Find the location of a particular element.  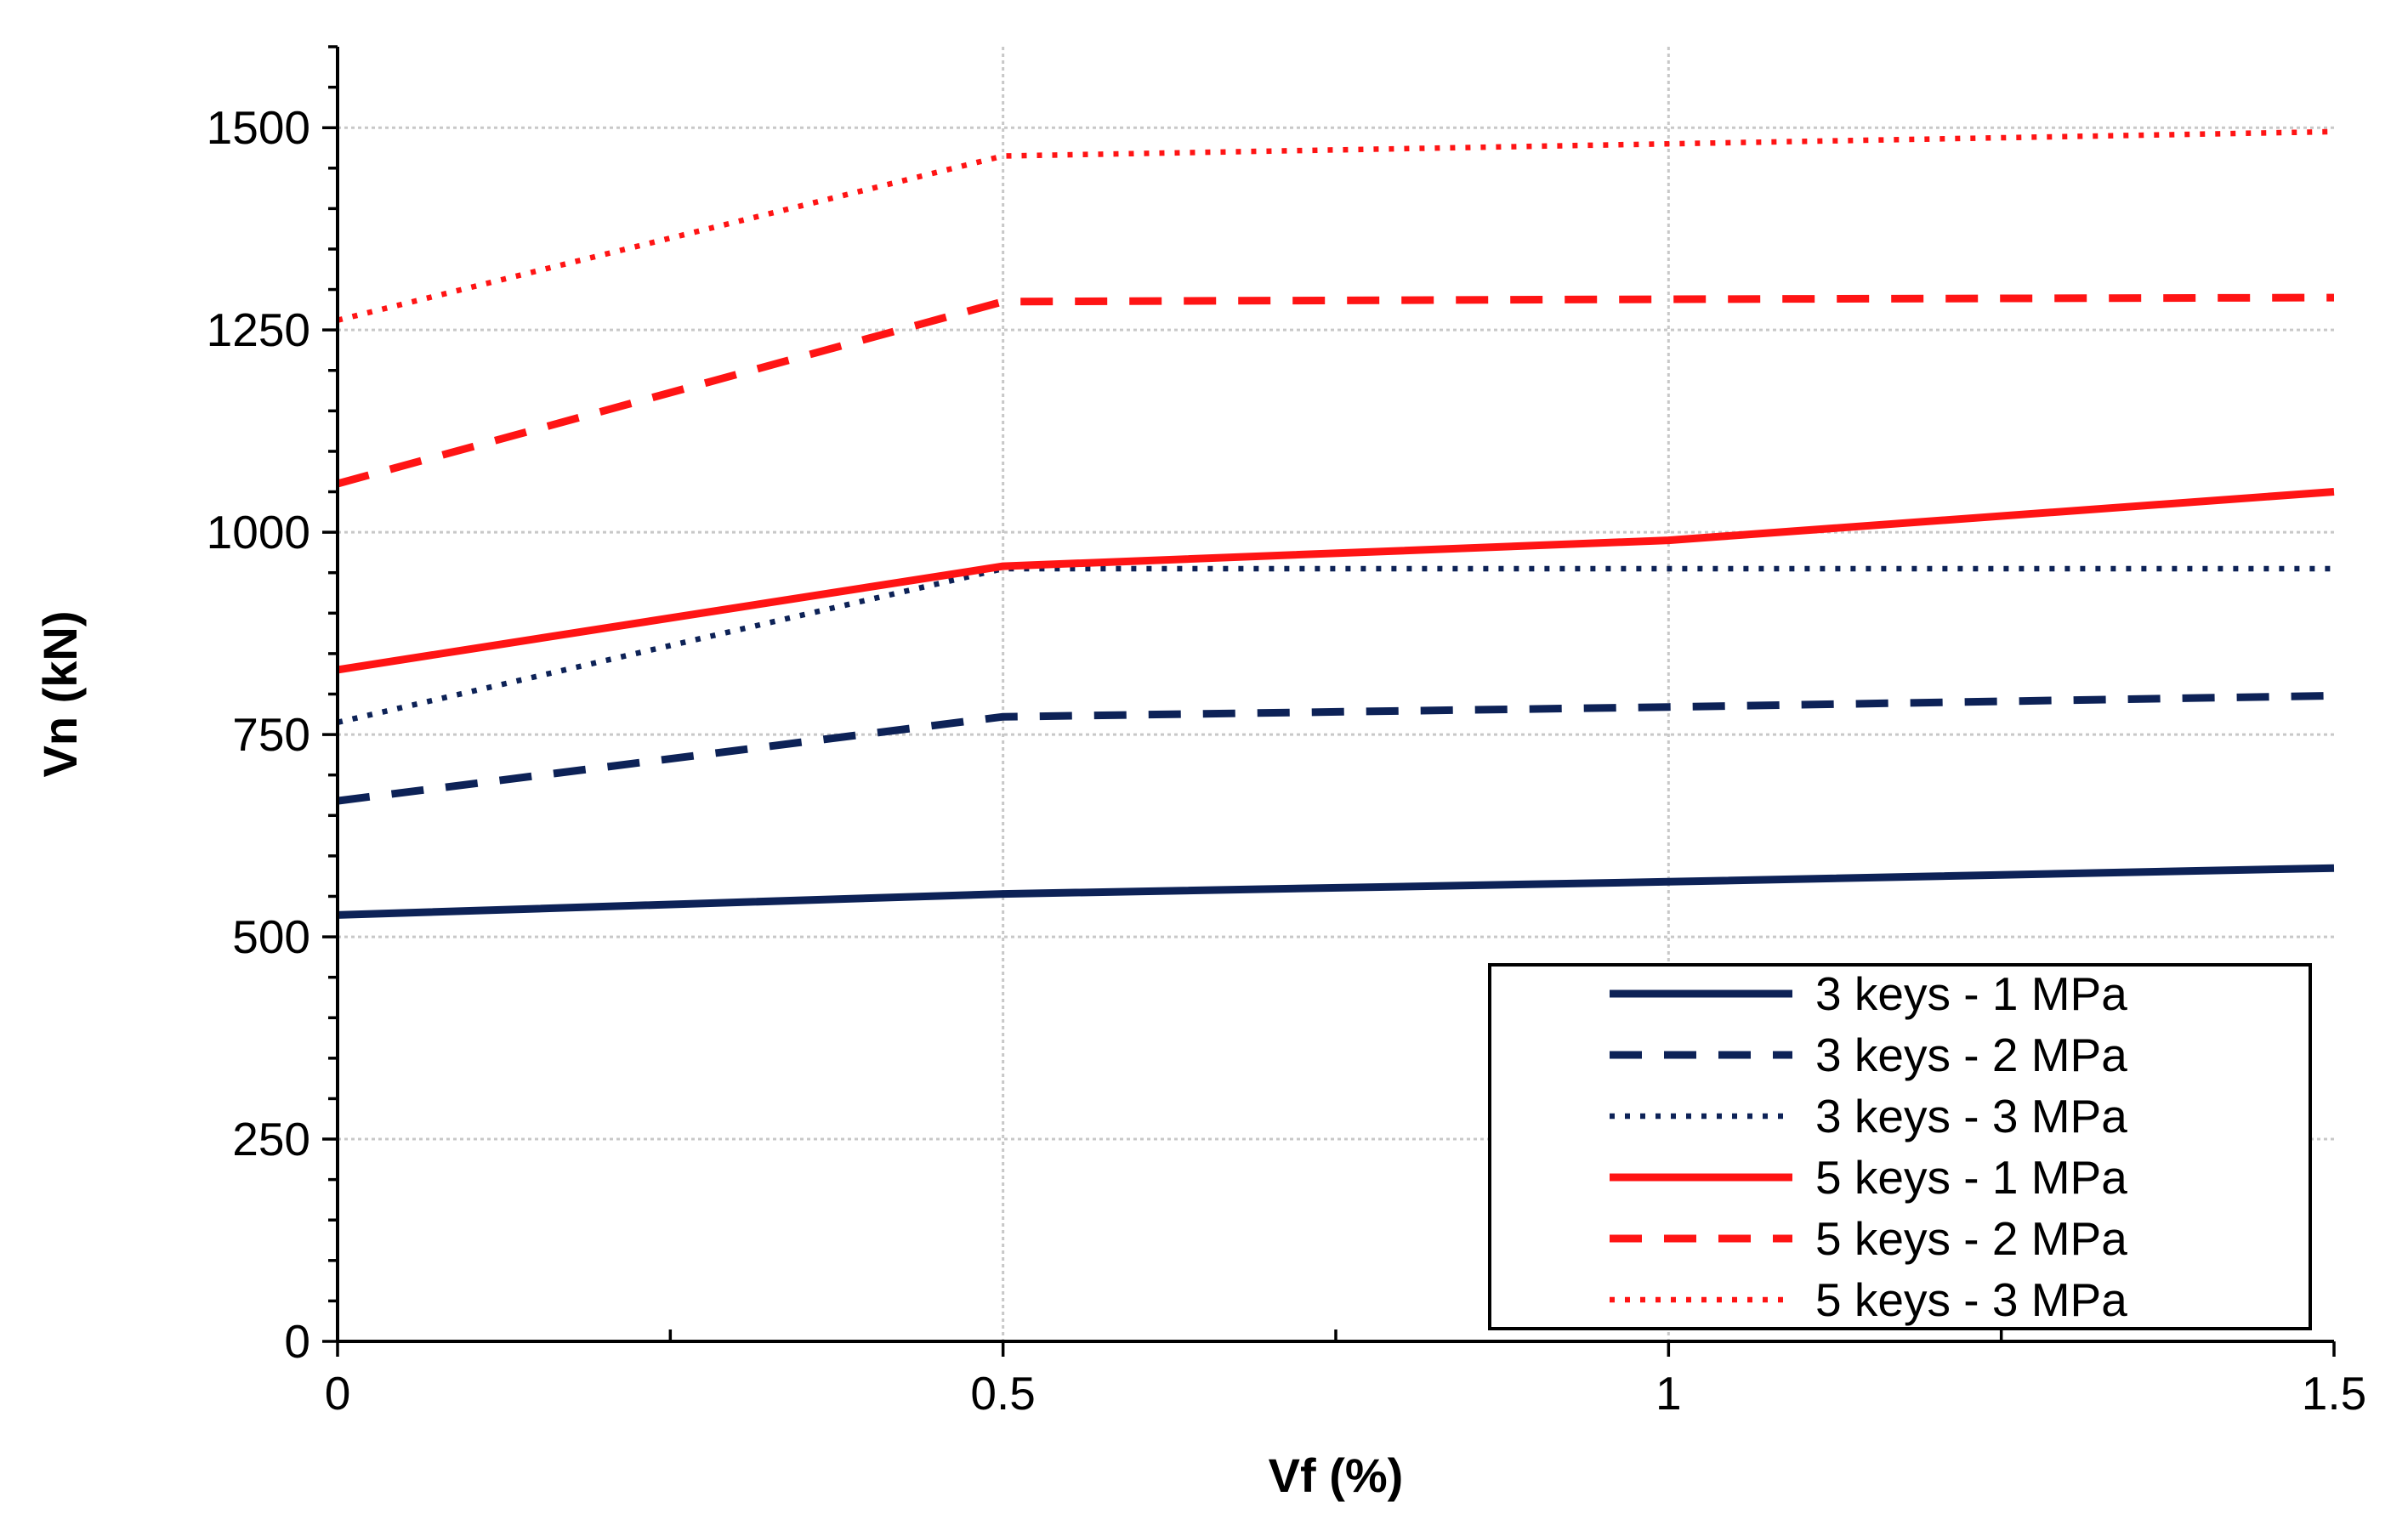

y-axis-title: Vn (kN) is located at coordinates (60, 694).